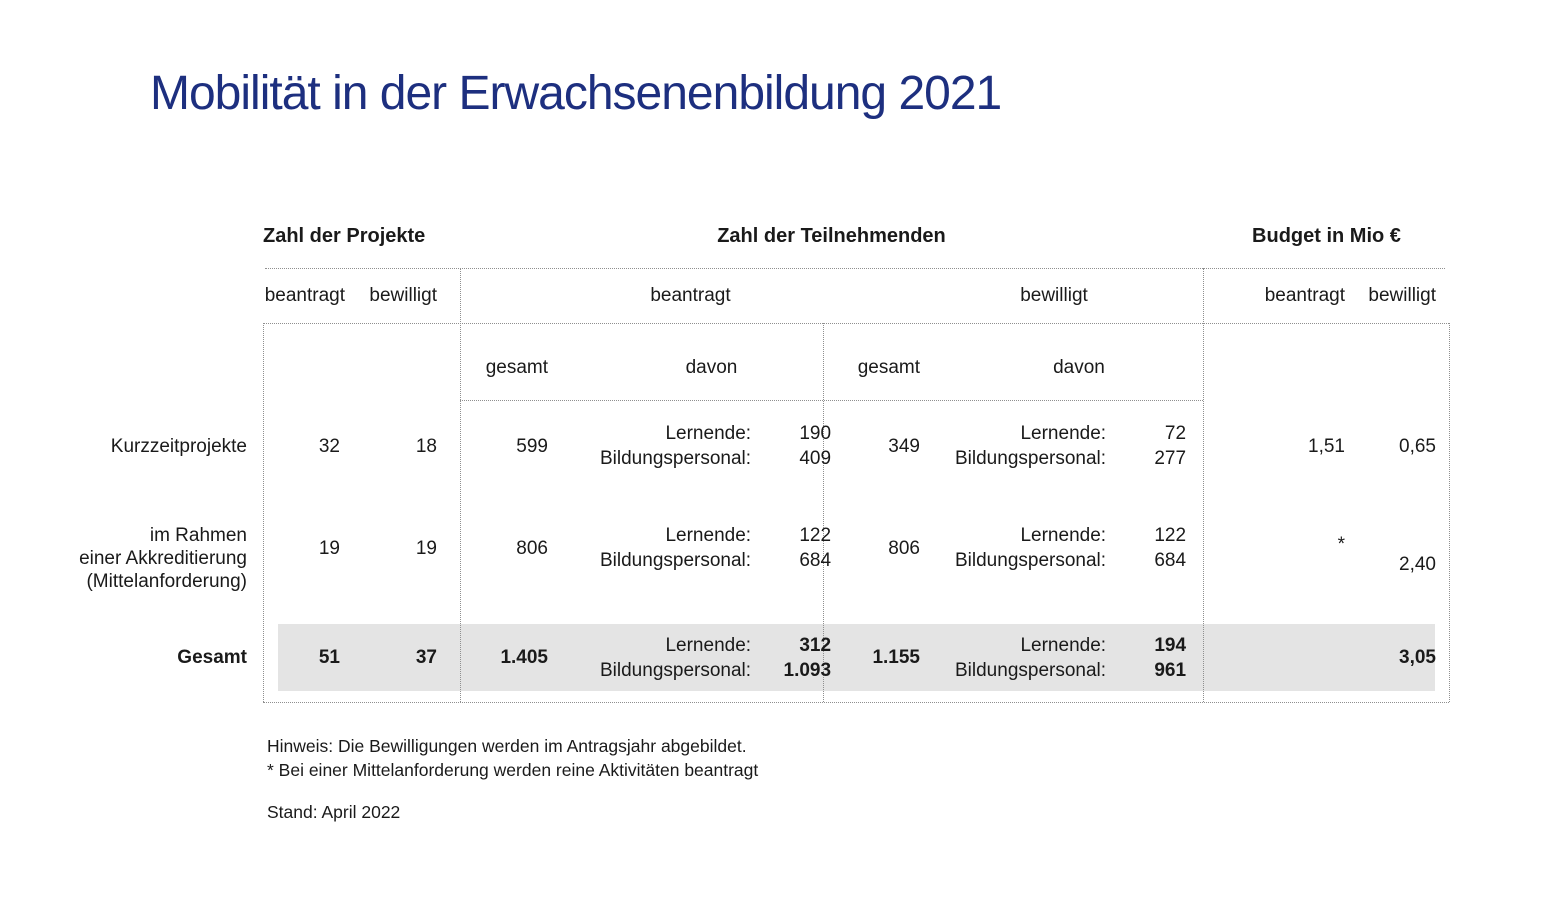  Describe the element at coordinates (304, 295) in the screenshot. I see `header-projects-beantragt: beantragt` at that location.